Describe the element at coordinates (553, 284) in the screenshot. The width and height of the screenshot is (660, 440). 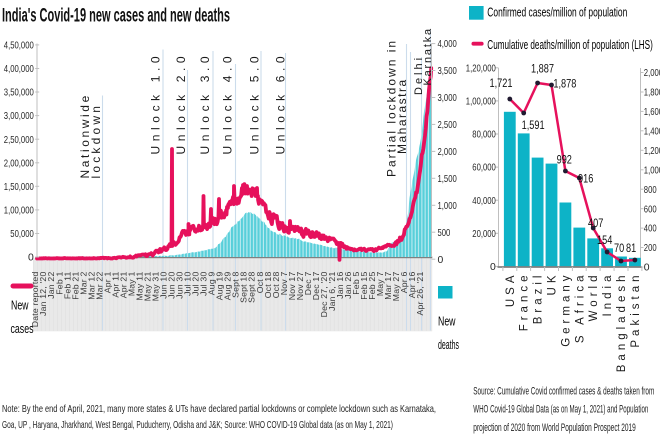
I see `svg-text: UK` at that location.